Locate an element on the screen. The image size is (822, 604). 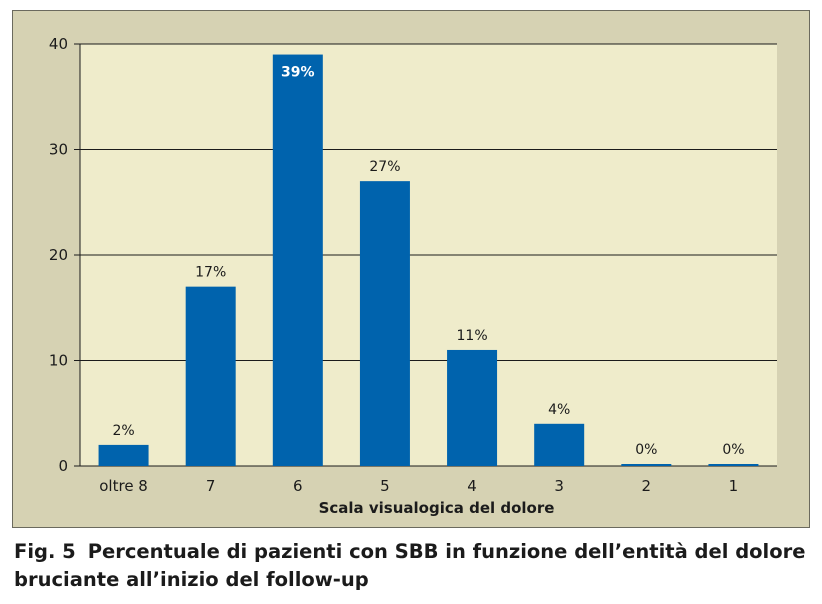
y-tick-label-2: 20 is located at coordinates (58, 255).